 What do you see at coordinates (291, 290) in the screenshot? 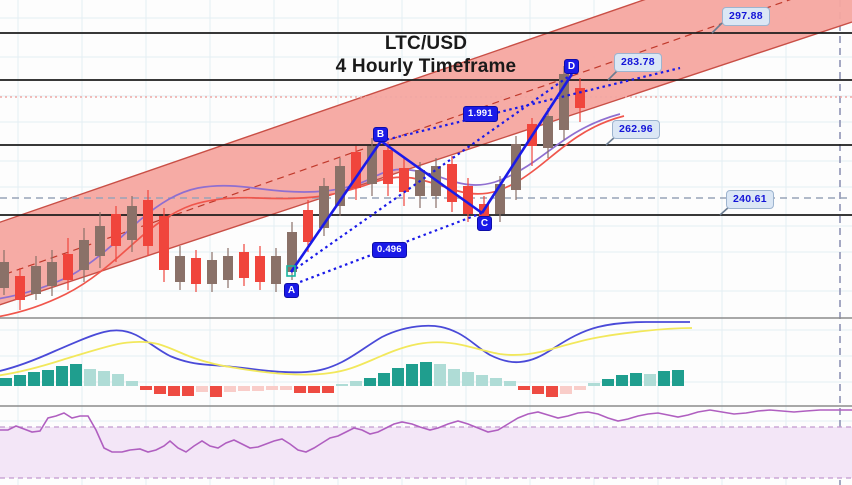
I see `swing-point-a: A` at bounding box center [291, 290].